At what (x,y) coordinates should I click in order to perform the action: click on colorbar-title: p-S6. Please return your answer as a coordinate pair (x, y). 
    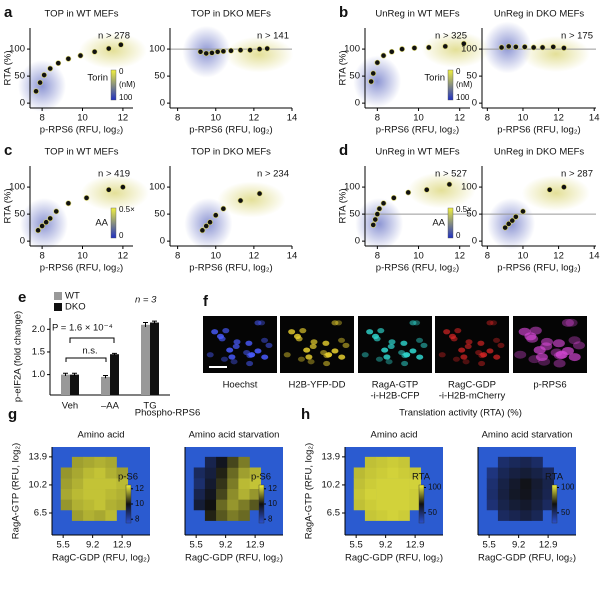
    Looking at the image, I should click on (128, 477).